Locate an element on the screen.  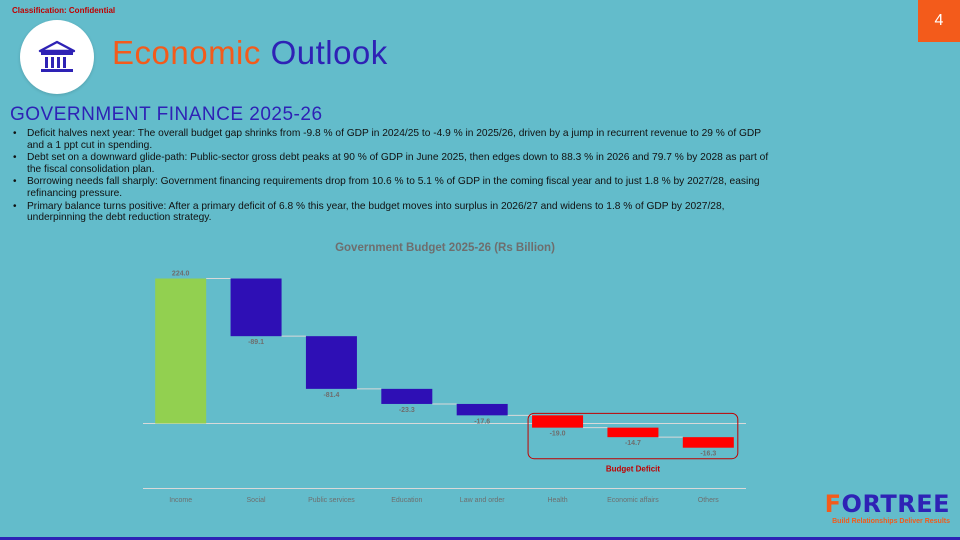
bar-economic-affairs is located at coordinates (633, 432).